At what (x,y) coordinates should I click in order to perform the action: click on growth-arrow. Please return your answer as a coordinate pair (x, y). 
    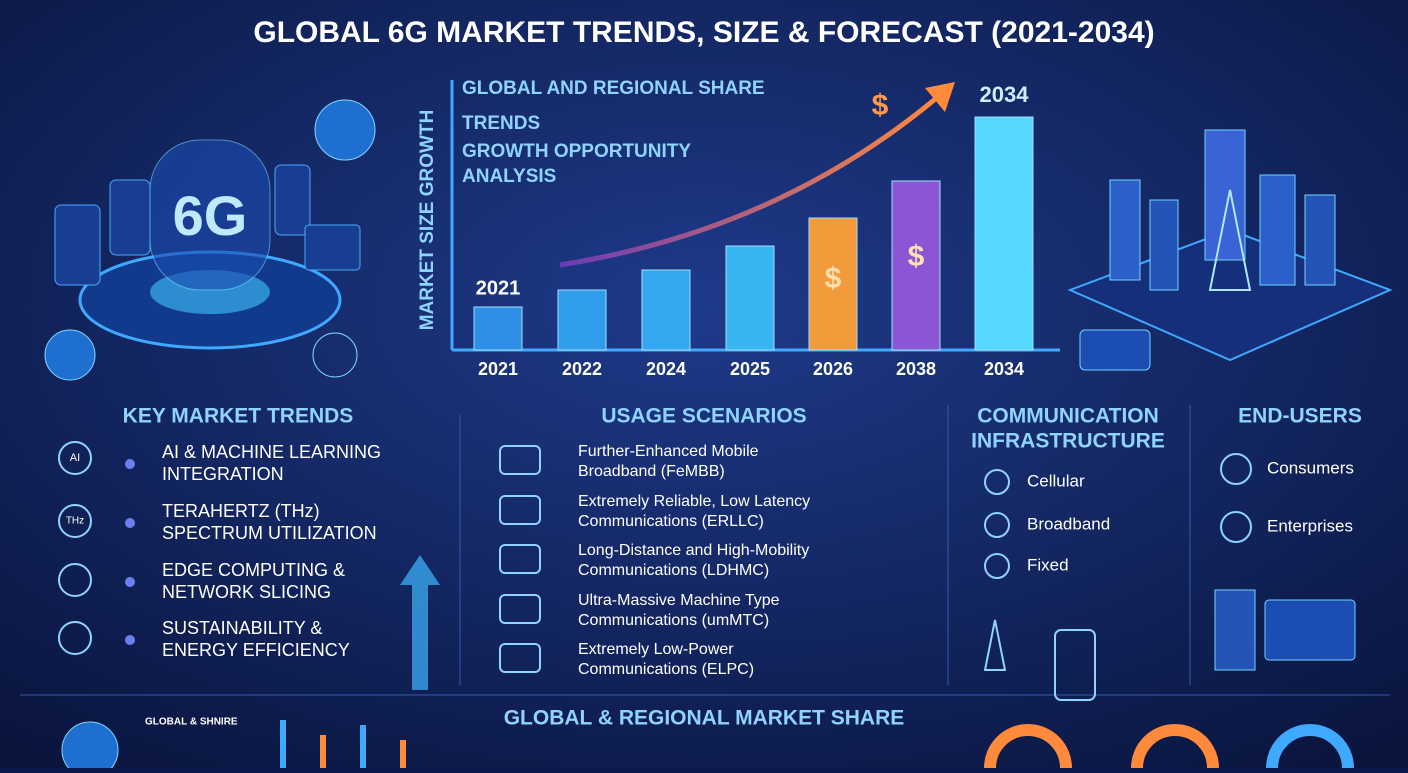
    Looking at the image, I should click on (750, 180).